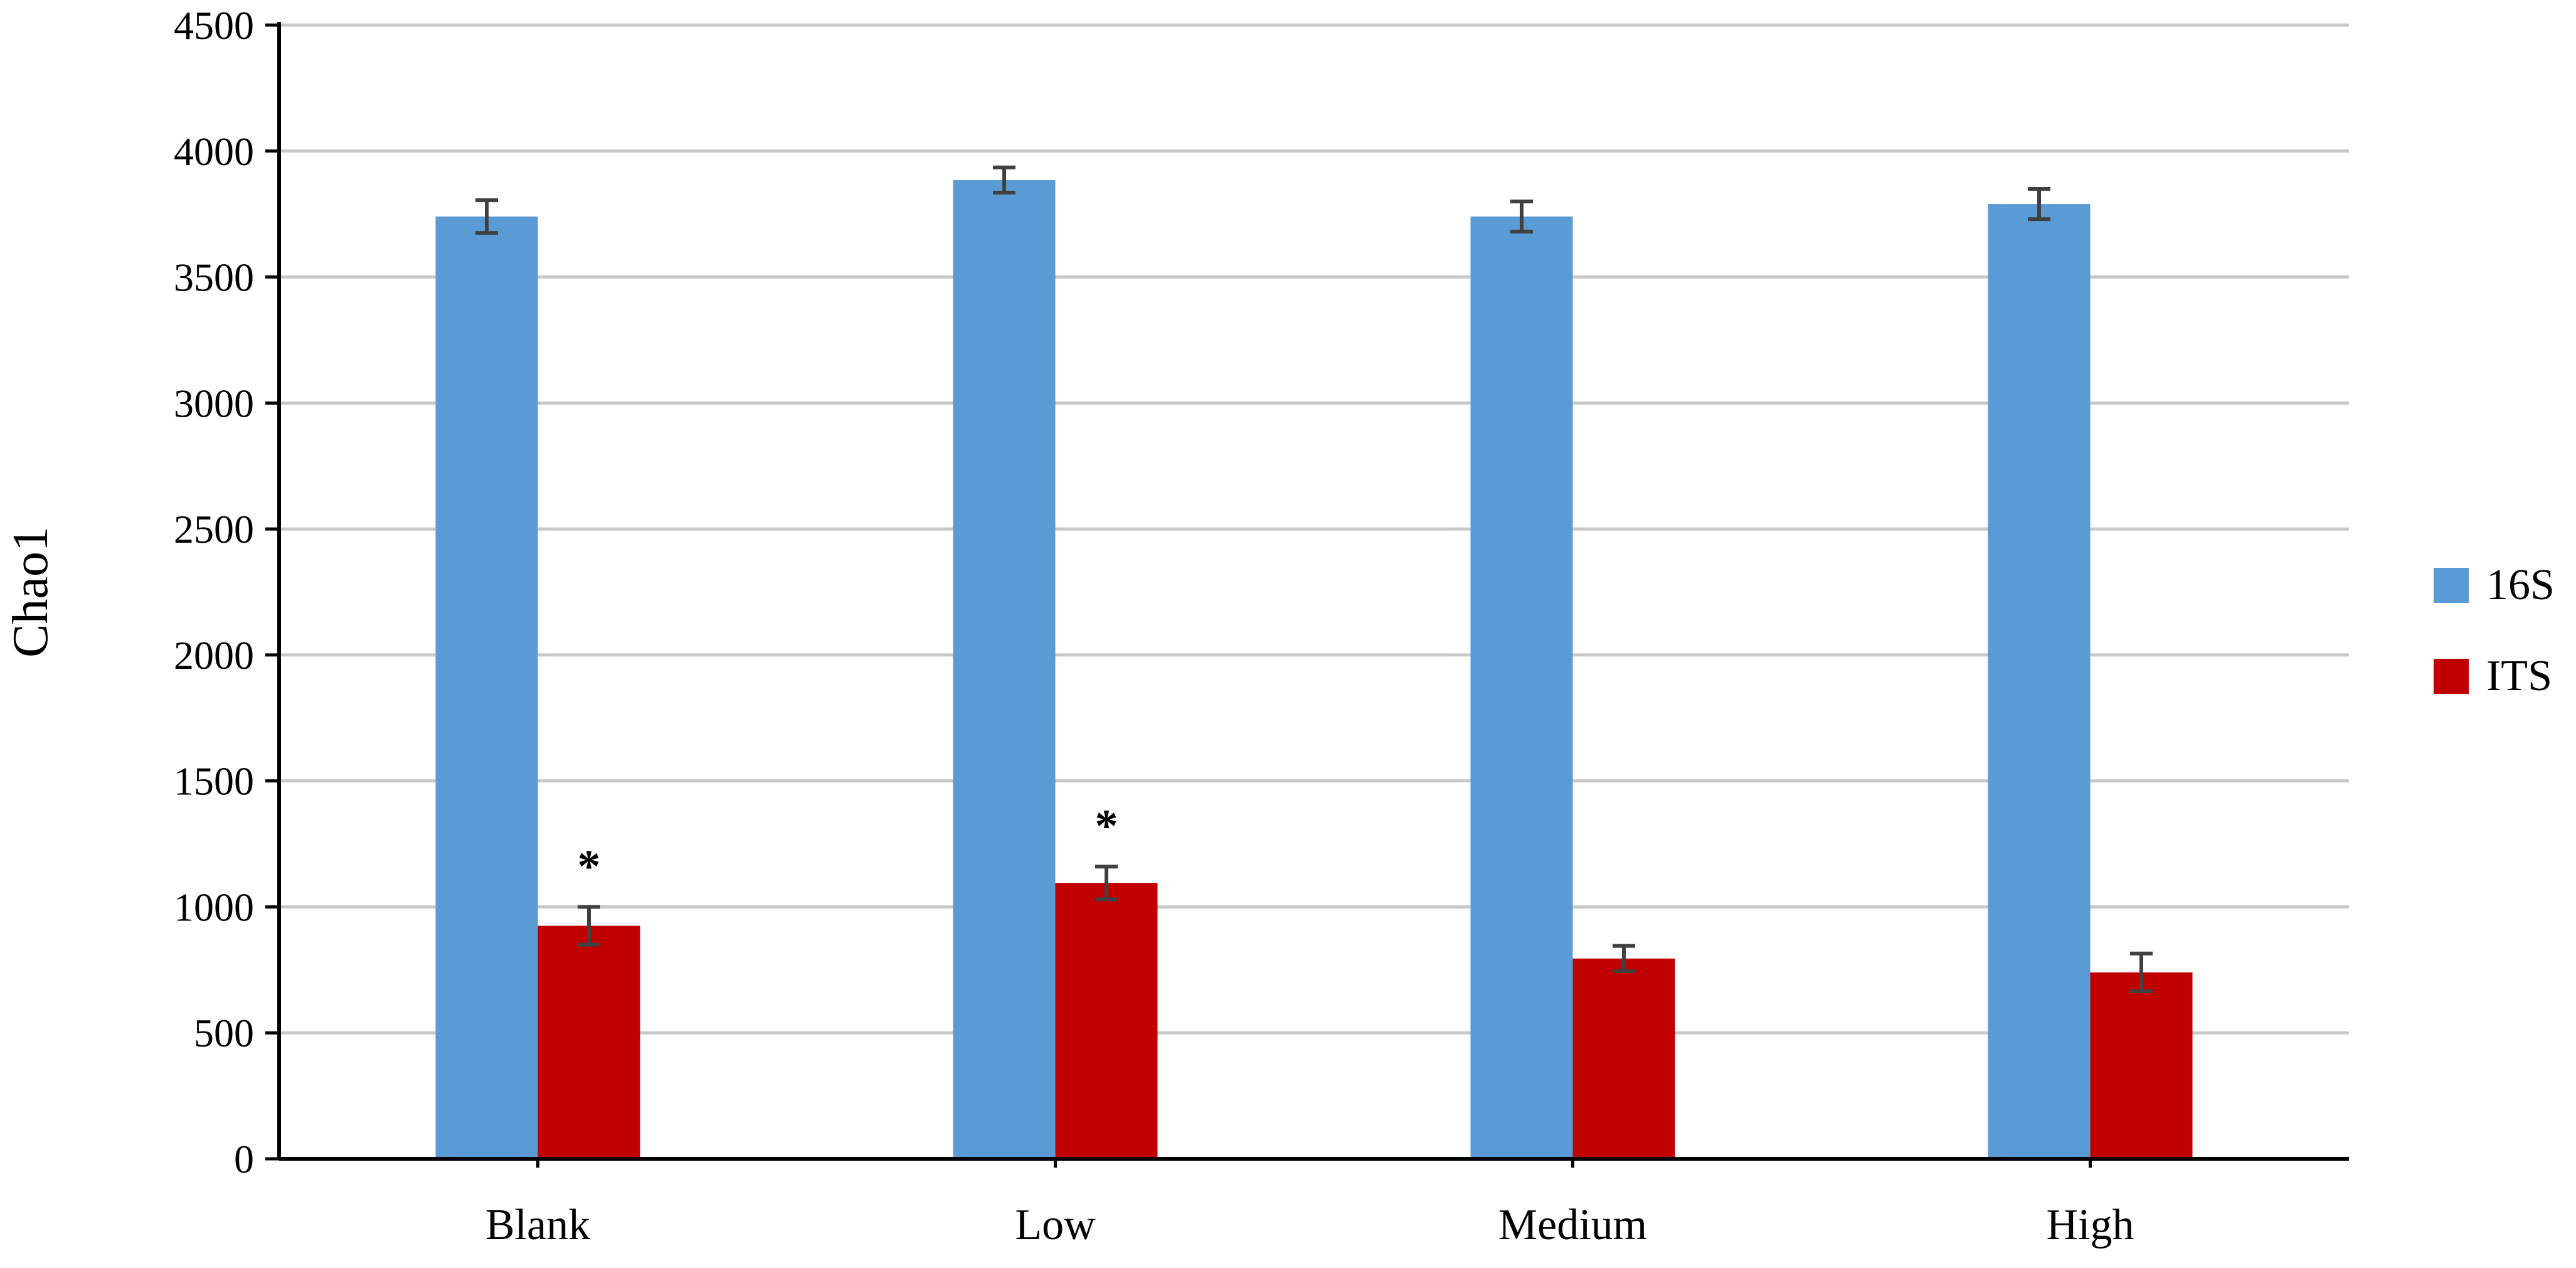  What do you see at coordinates (1004, 669) in the screenshot?
I see `bar-16s-low` at bounding box center [1004, 669].